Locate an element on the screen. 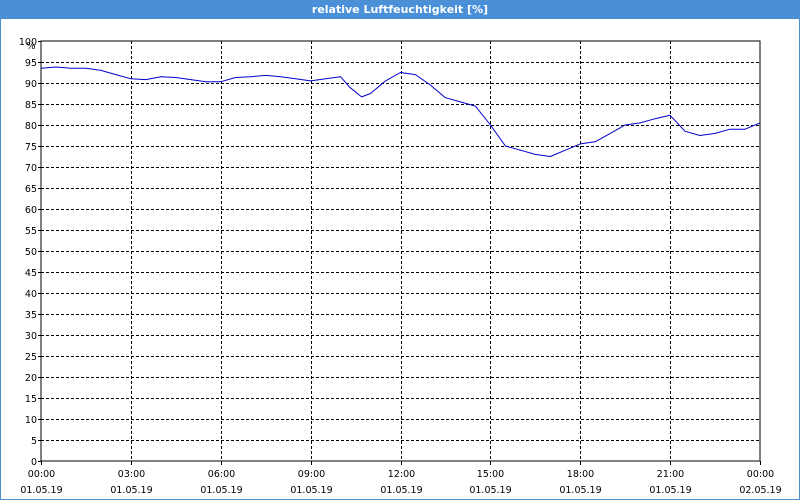 This screenshot has height=500, width=800. y-tick-label: 45 is located at coordinates (31, 273).